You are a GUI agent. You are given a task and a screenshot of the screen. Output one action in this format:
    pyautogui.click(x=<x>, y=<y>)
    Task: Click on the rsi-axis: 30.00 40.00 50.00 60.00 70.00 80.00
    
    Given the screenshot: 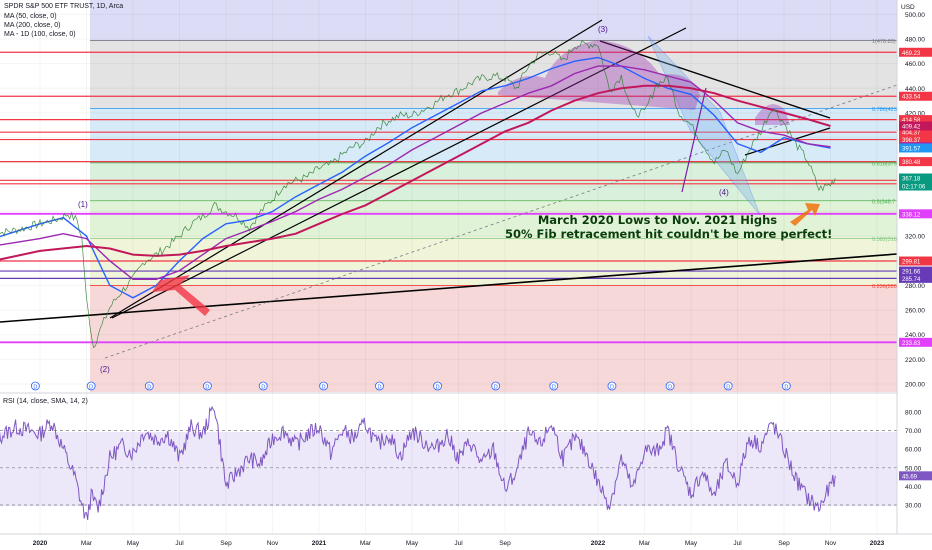 What is the action you would take?
    pyautogui.click(x=913, y=460)
    